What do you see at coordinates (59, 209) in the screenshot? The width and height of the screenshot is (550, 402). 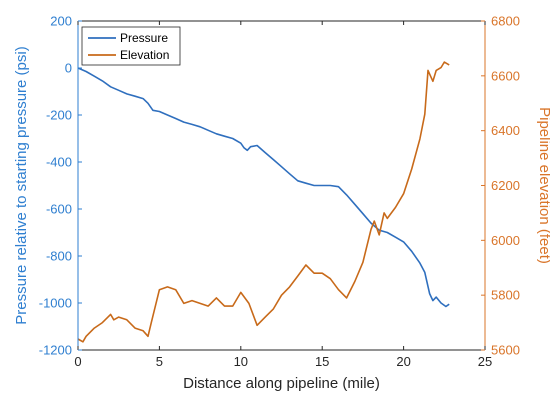 I see `left-y-tick-label: -600` at bounding box center [59, 209].